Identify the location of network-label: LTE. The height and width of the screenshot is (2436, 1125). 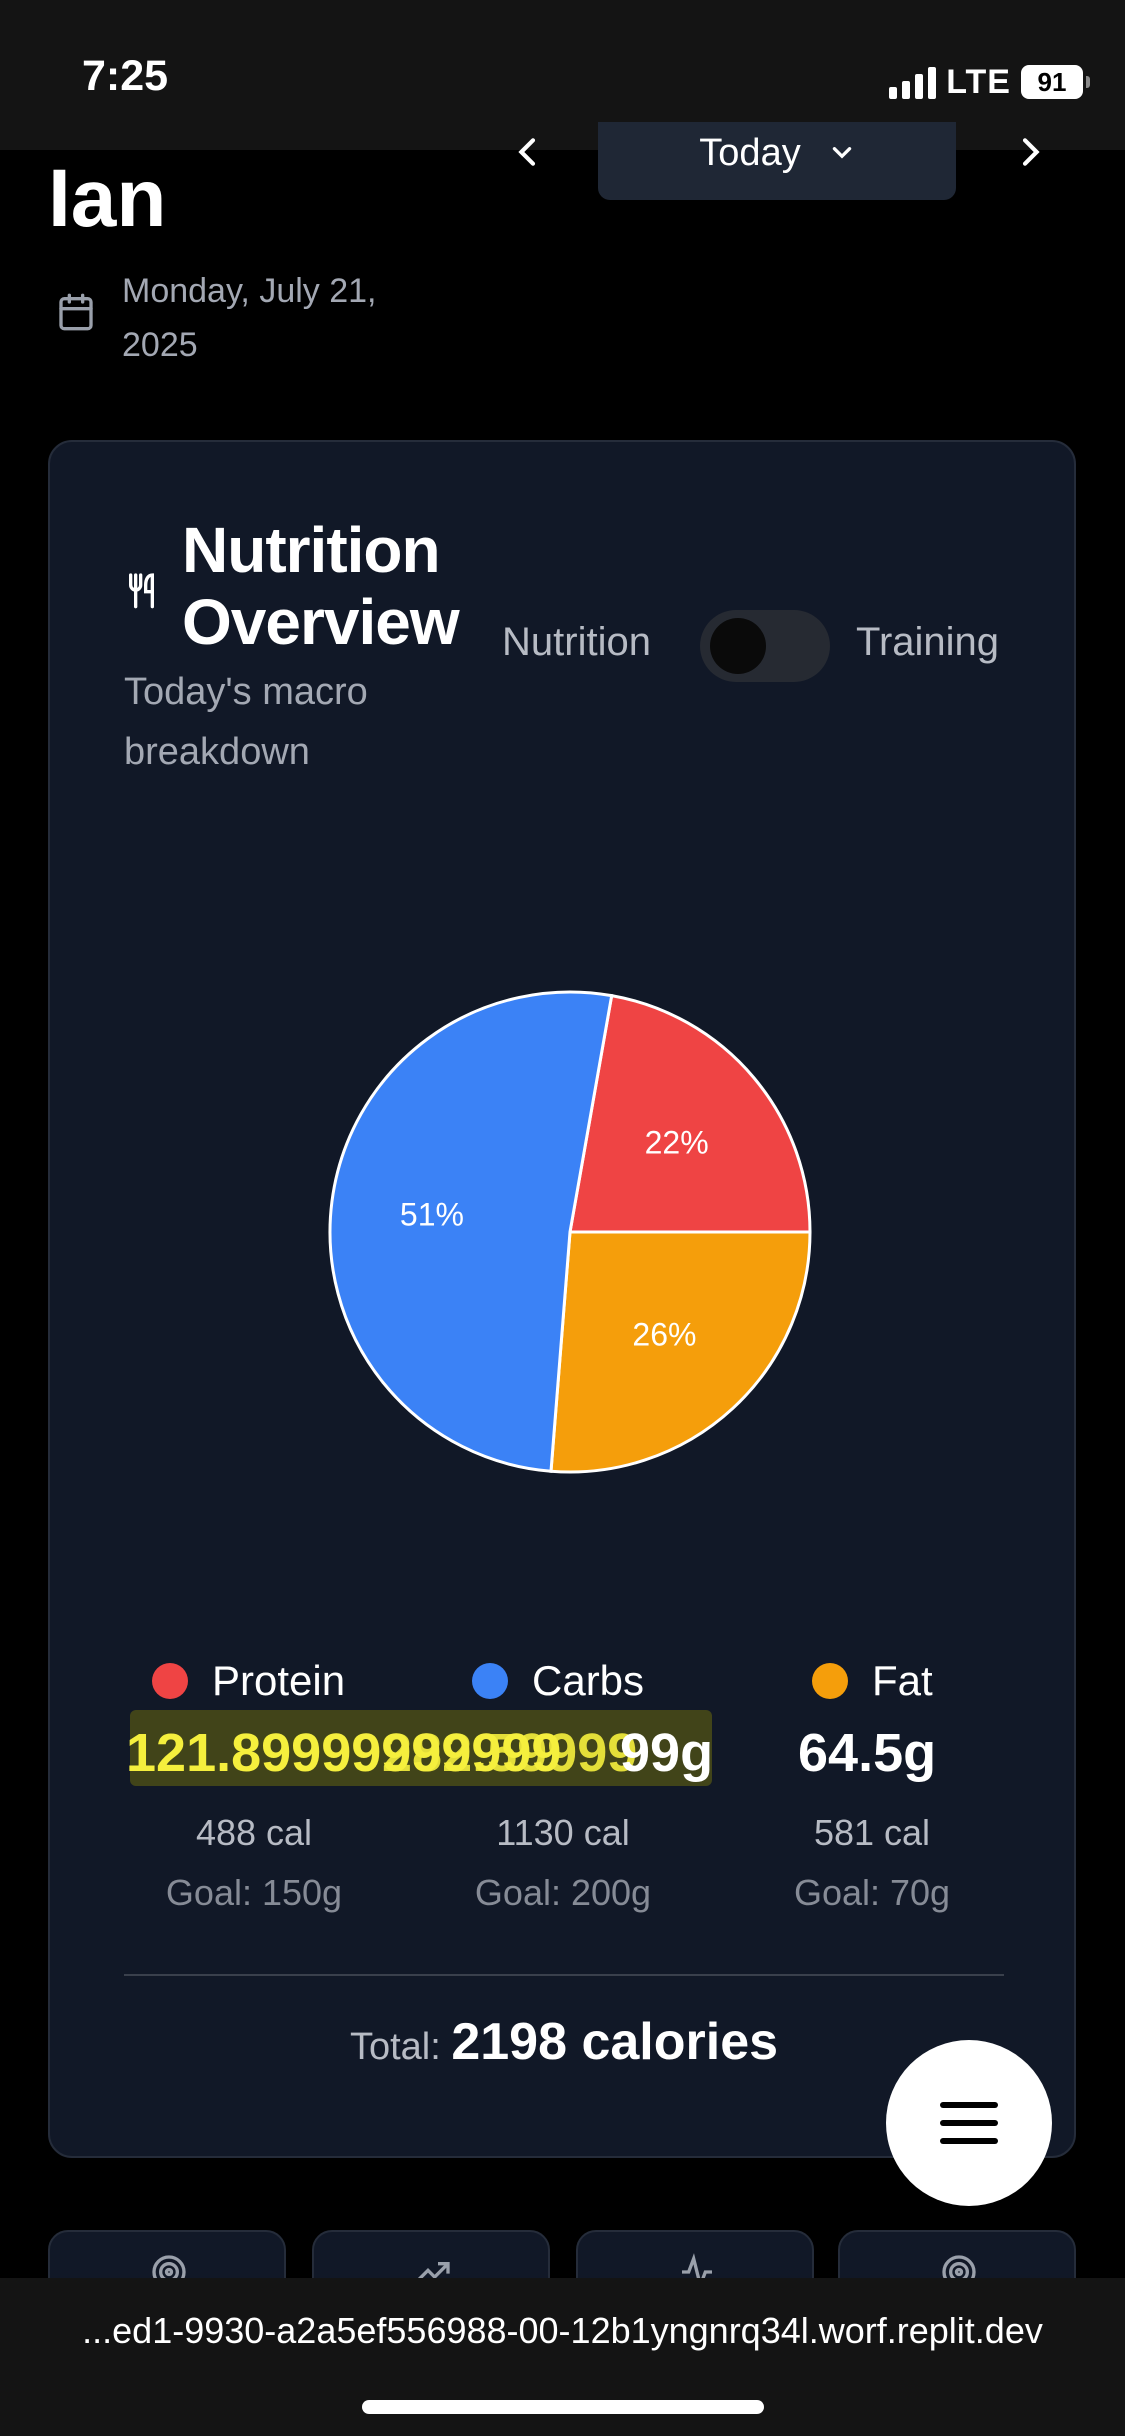
(978, 81).